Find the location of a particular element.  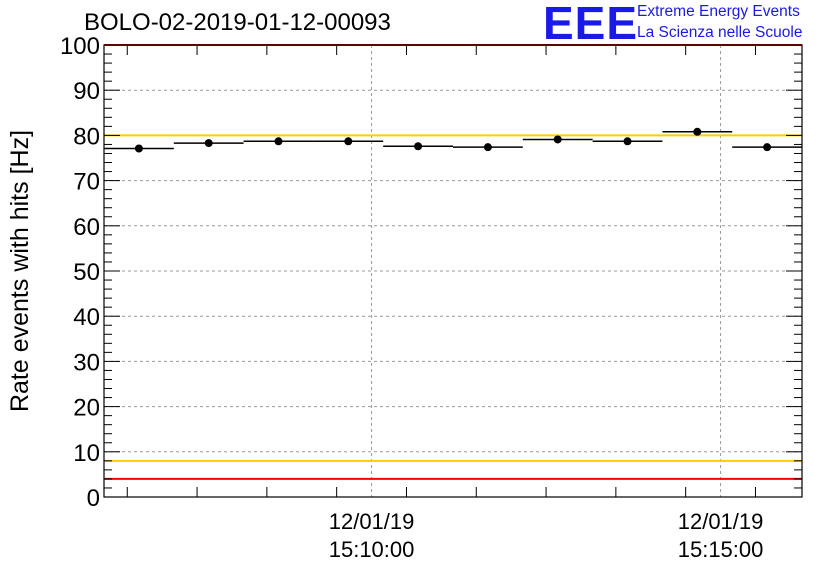

x-tick-label-time: 15:10:00 is located at coordinates (372, 549).